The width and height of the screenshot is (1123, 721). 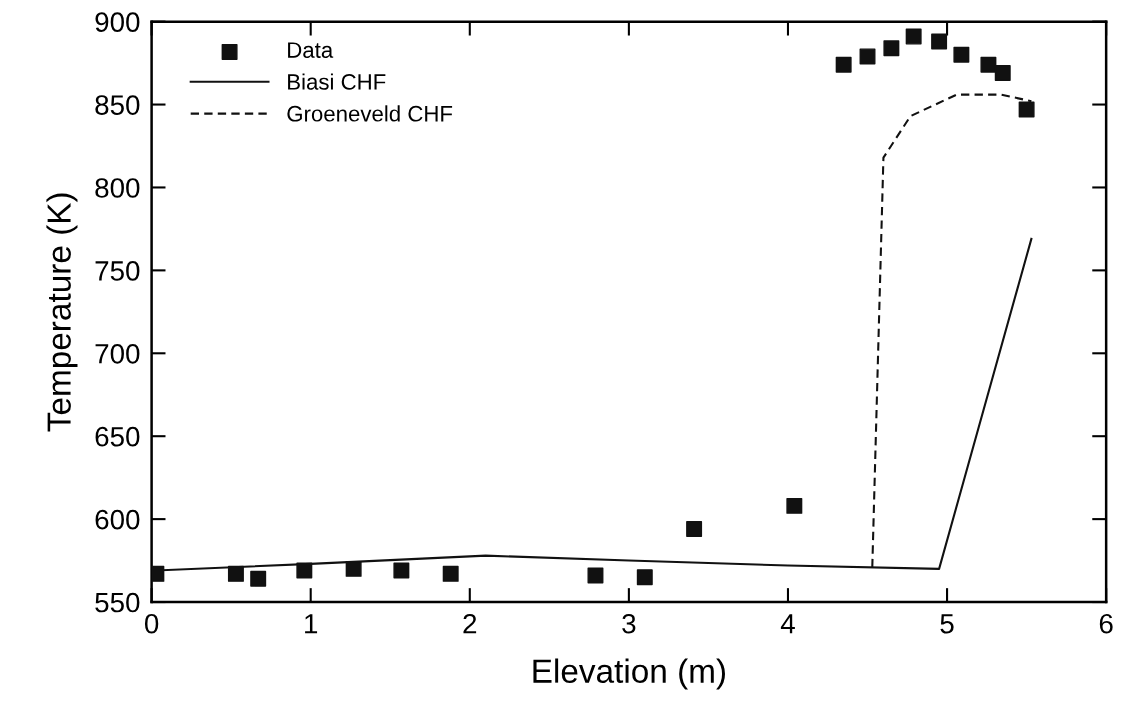 I want to click on legend-label: Groeneveld CHF, so click(x=370, y=113).